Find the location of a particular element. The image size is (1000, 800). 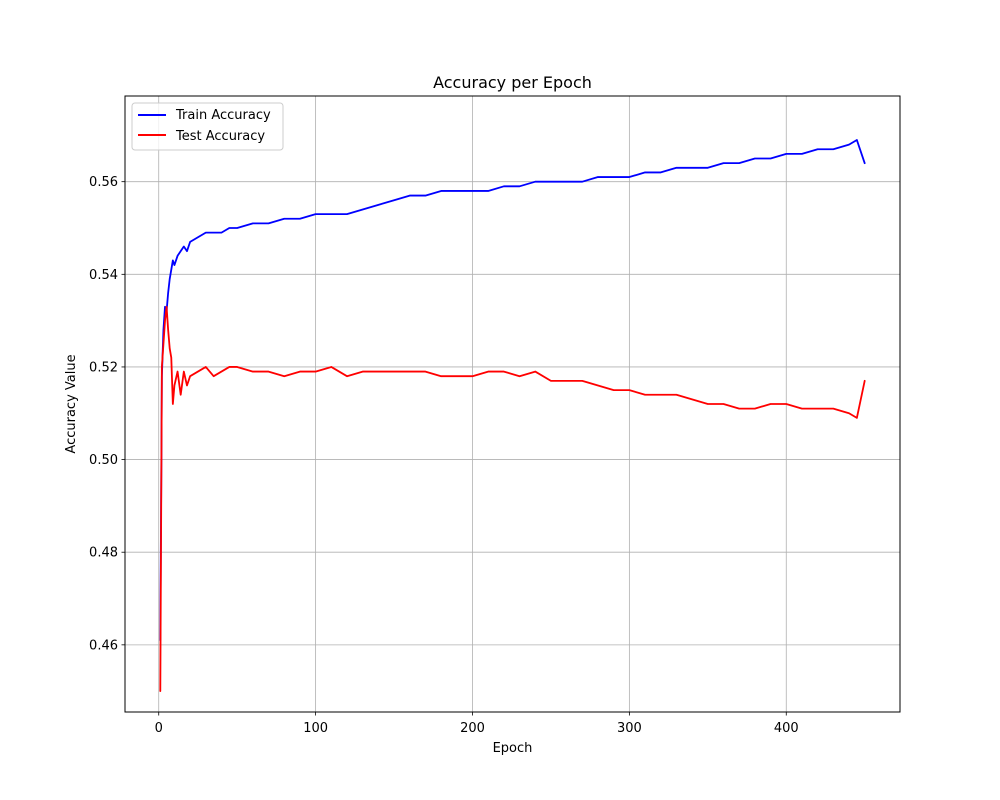

x-tick-label: 100 is located at coordinates (315, 728).